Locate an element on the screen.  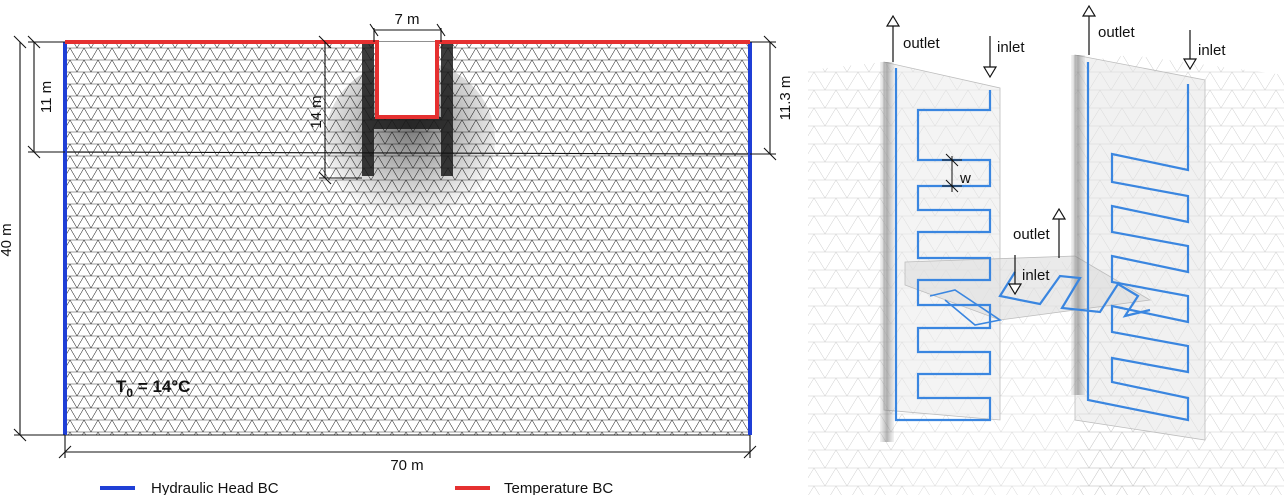
dim-top-width-label: 7 m is located at coordinates (406, 19).